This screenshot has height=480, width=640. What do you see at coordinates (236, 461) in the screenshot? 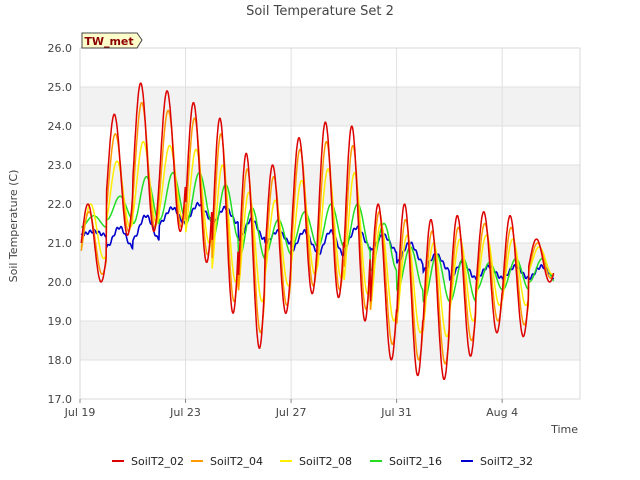
I see `legend-label: SoilT2_04` at bounding box center [236, 461].